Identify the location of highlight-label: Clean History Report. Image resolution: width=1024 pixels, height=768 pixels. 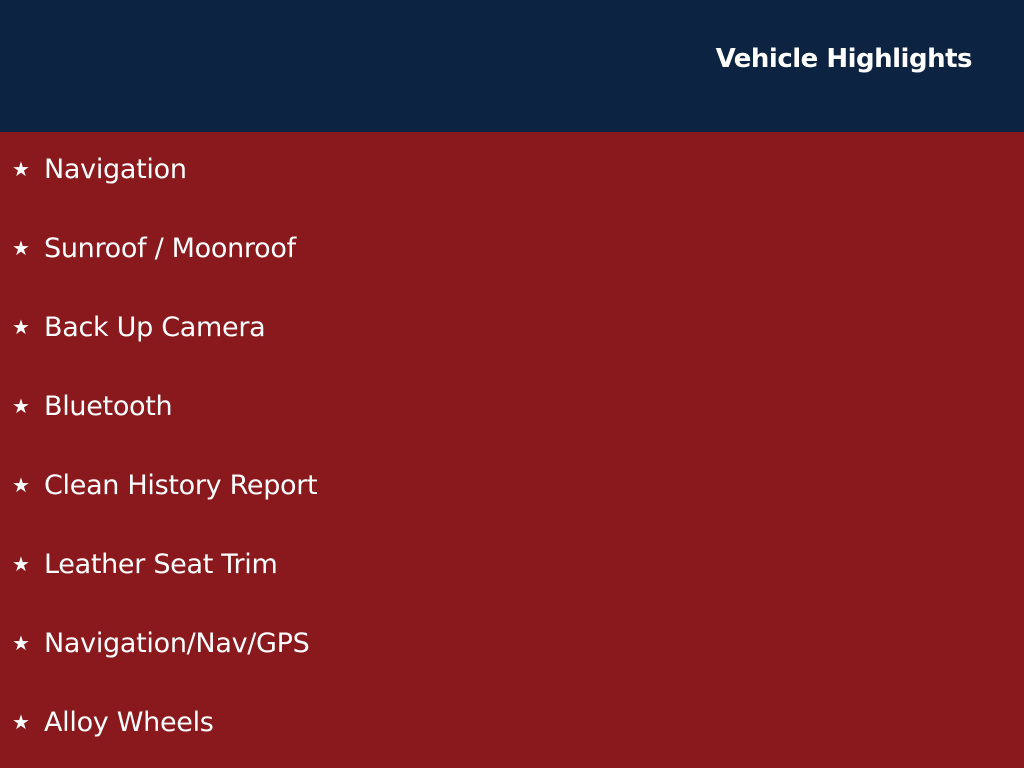
(181, 485).